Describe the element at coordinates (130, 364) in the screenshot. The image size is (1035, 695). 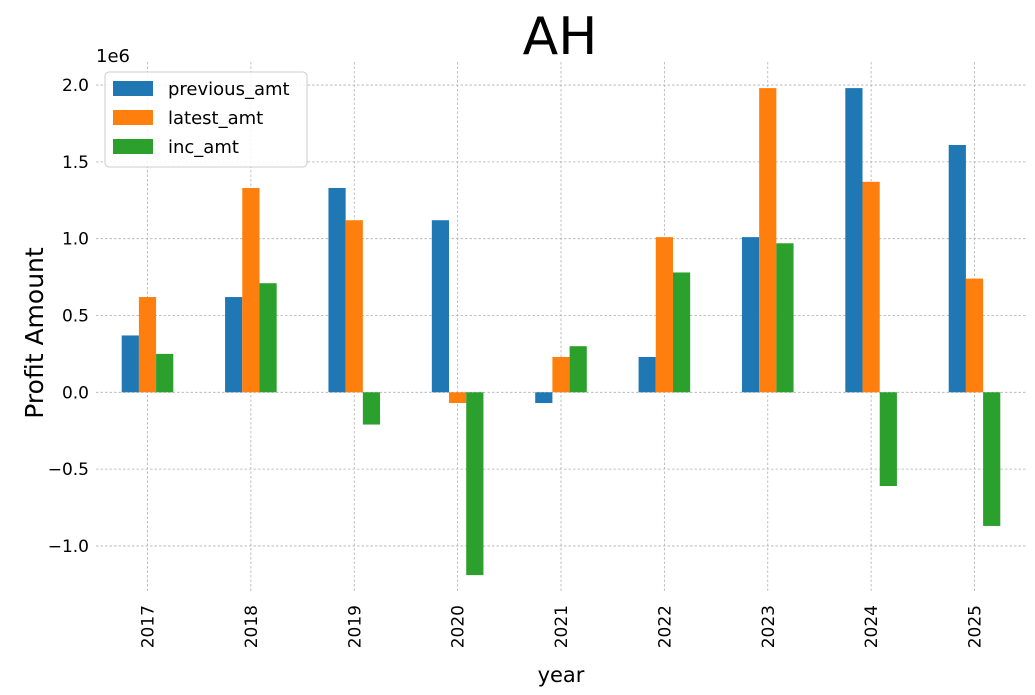
I see `bar-previous_amt-2017` at that location.